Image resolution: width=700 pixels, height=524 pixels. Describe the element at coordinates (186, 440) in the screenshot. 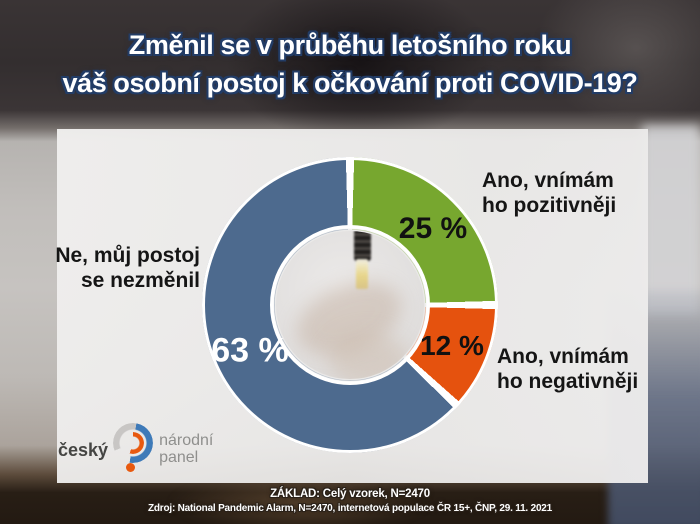

I see `logo-wordmark-line1: národní` at that location.